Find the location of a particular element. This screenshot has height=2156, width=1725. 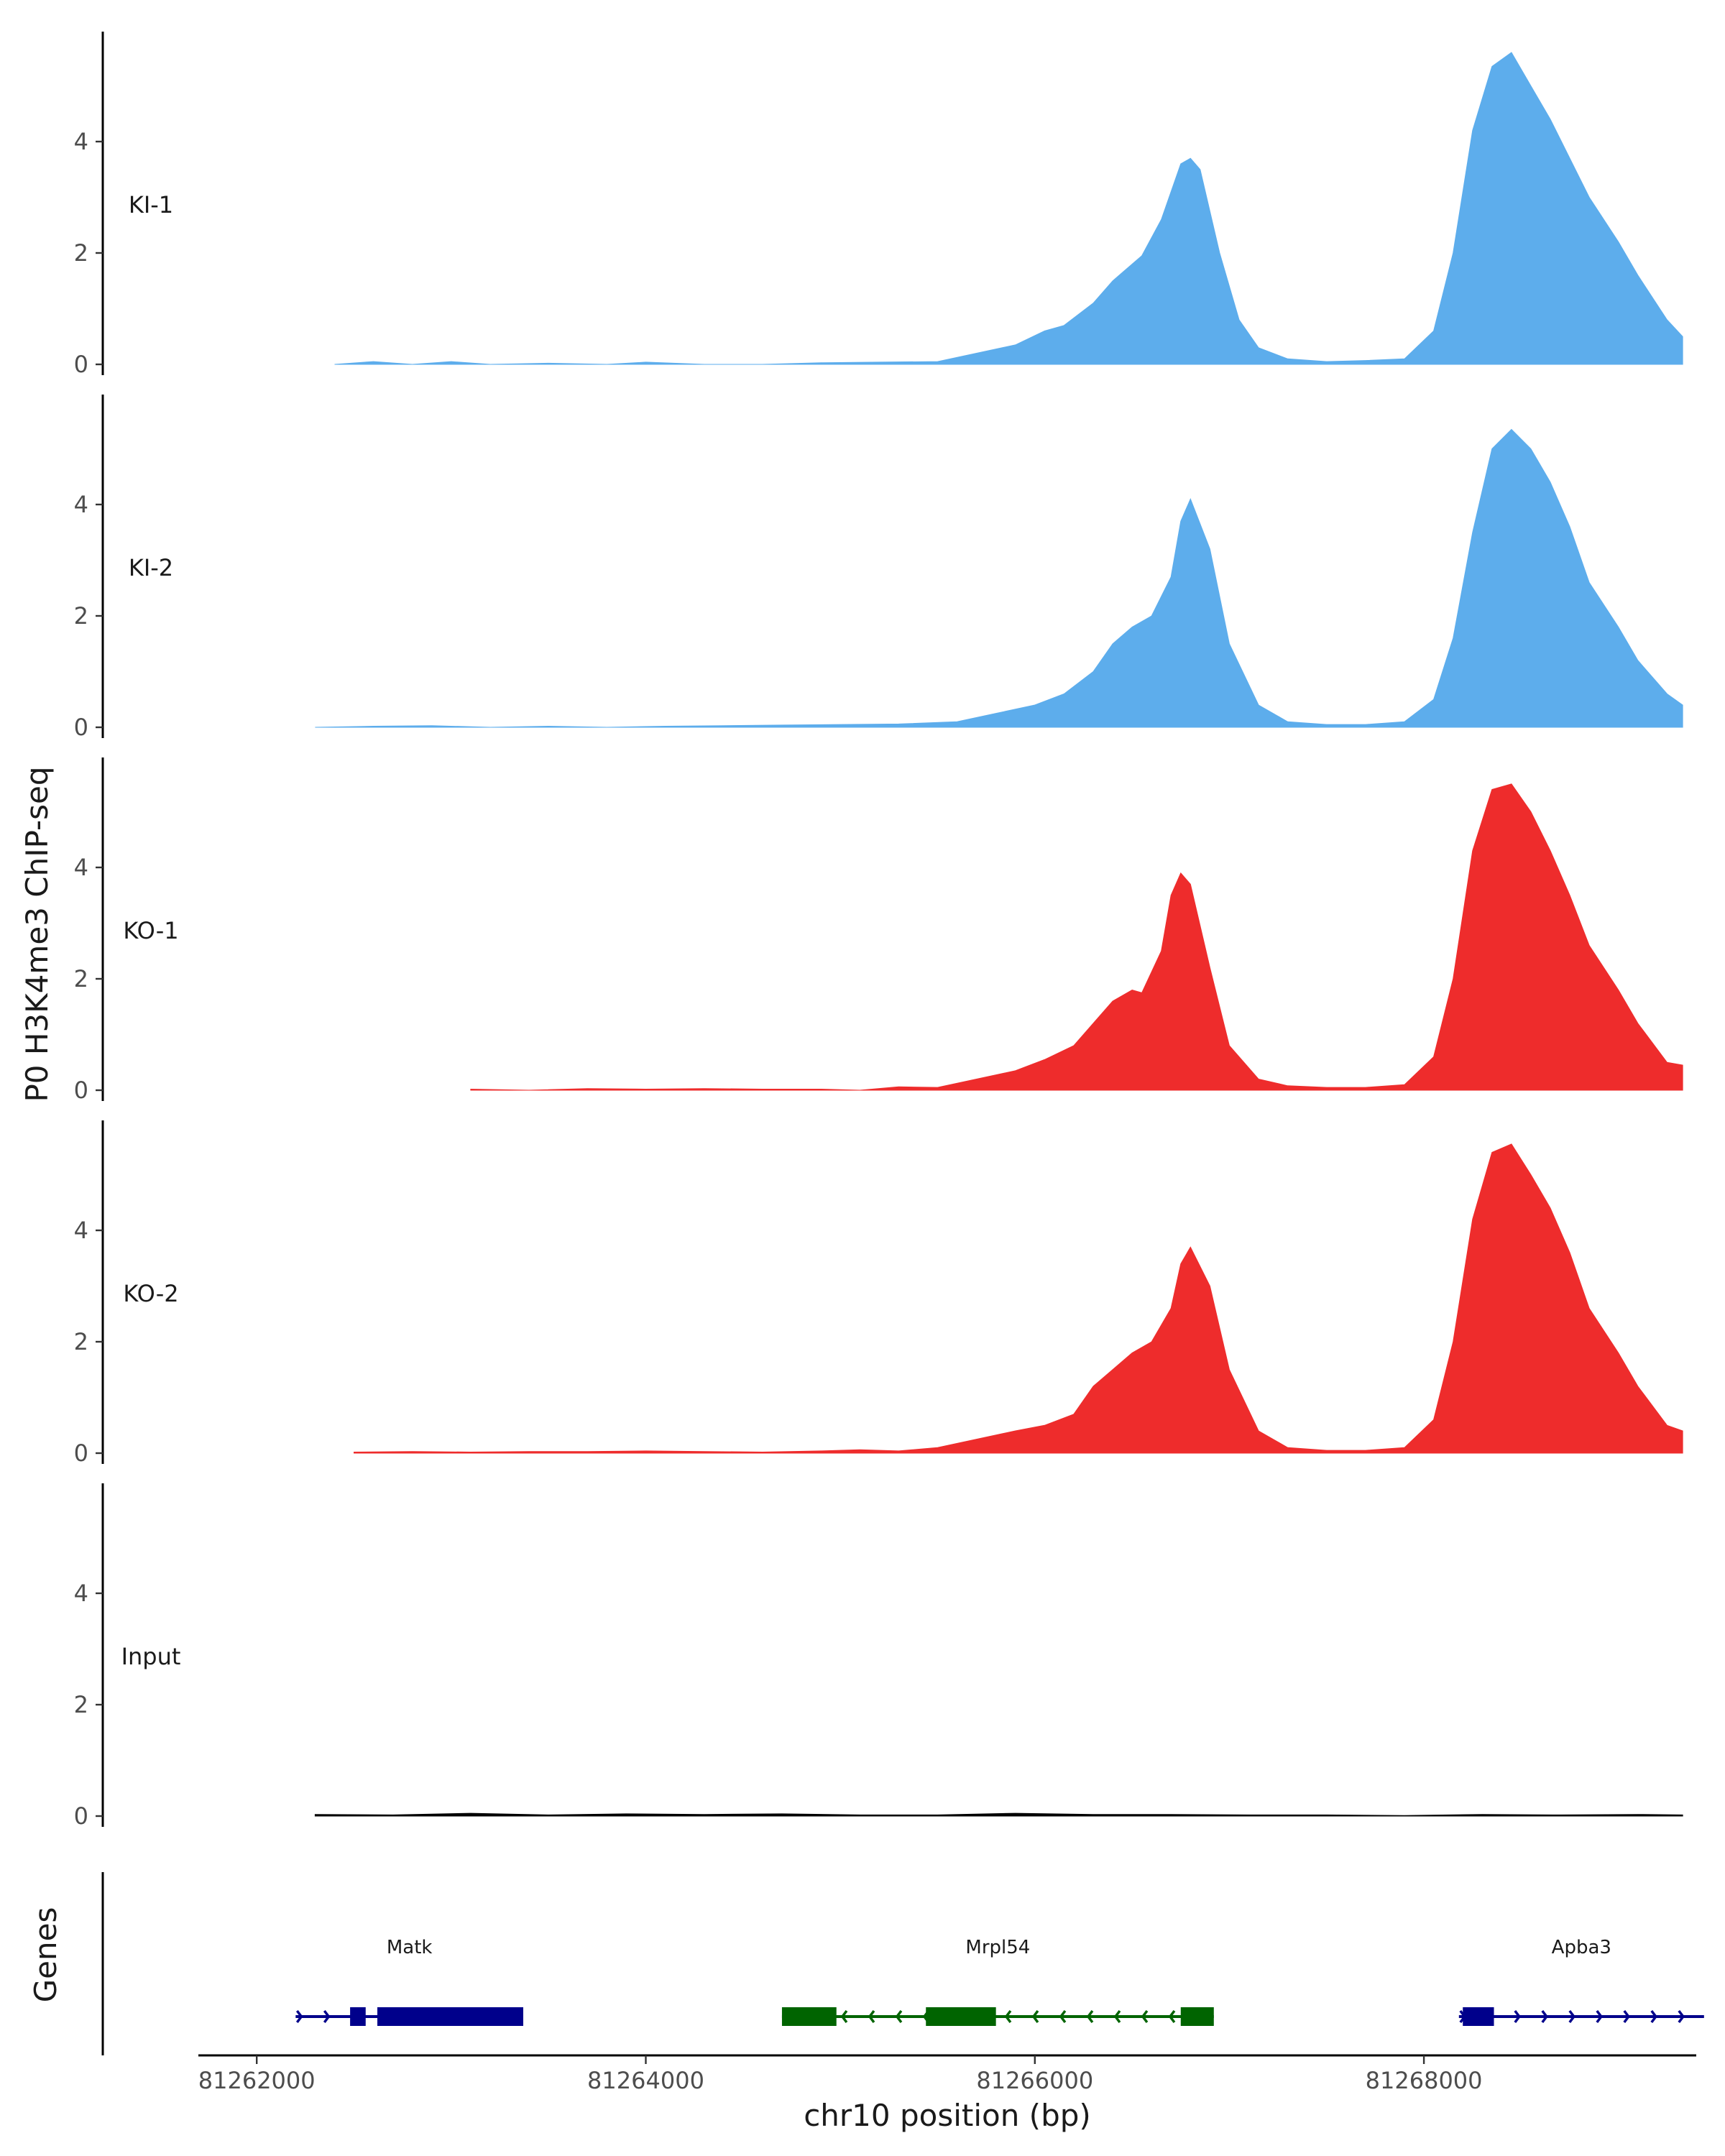

track-ko-2-signal-area is located at coordinates (1018, 1299).